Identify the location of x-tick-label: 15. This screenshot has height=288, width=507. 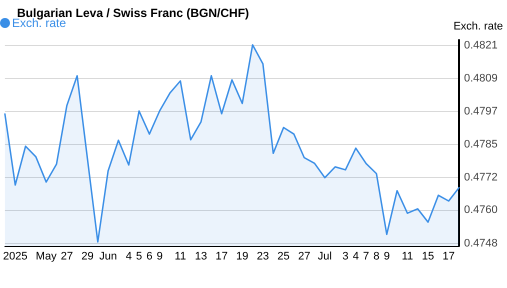
(428, 256).